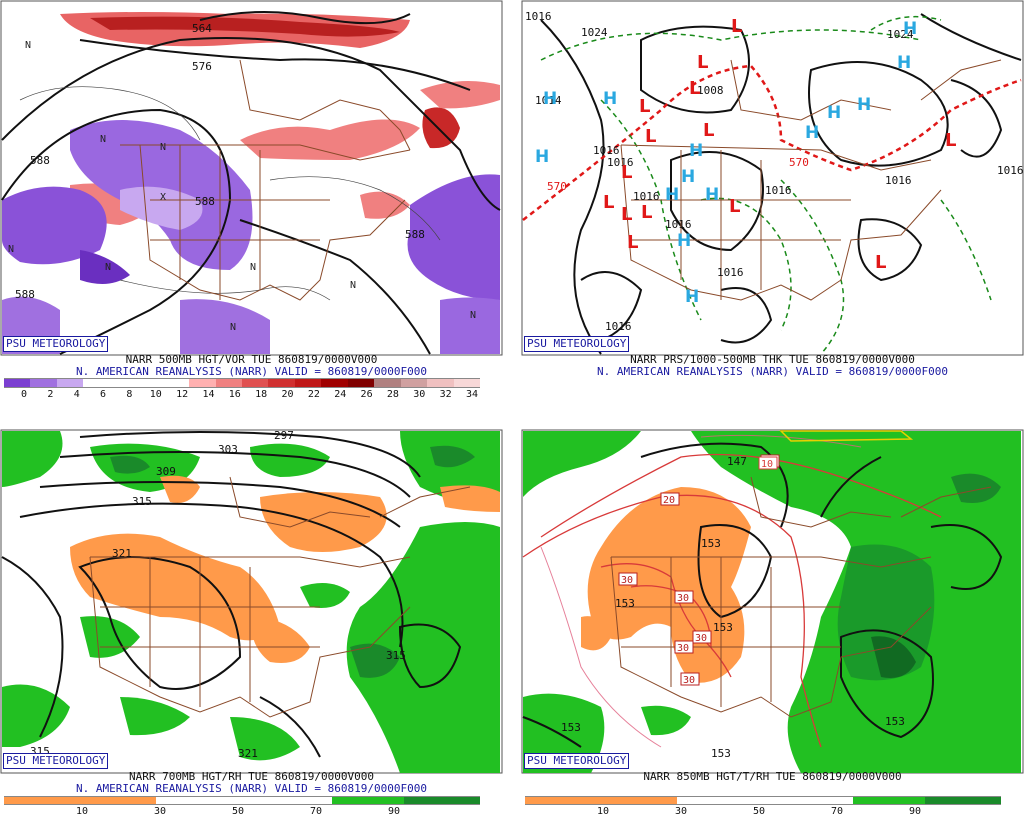  What do you see at coordinates (122, 553) in the screenshot?
I see `height-label: 321` at bounding box center [122, 553].